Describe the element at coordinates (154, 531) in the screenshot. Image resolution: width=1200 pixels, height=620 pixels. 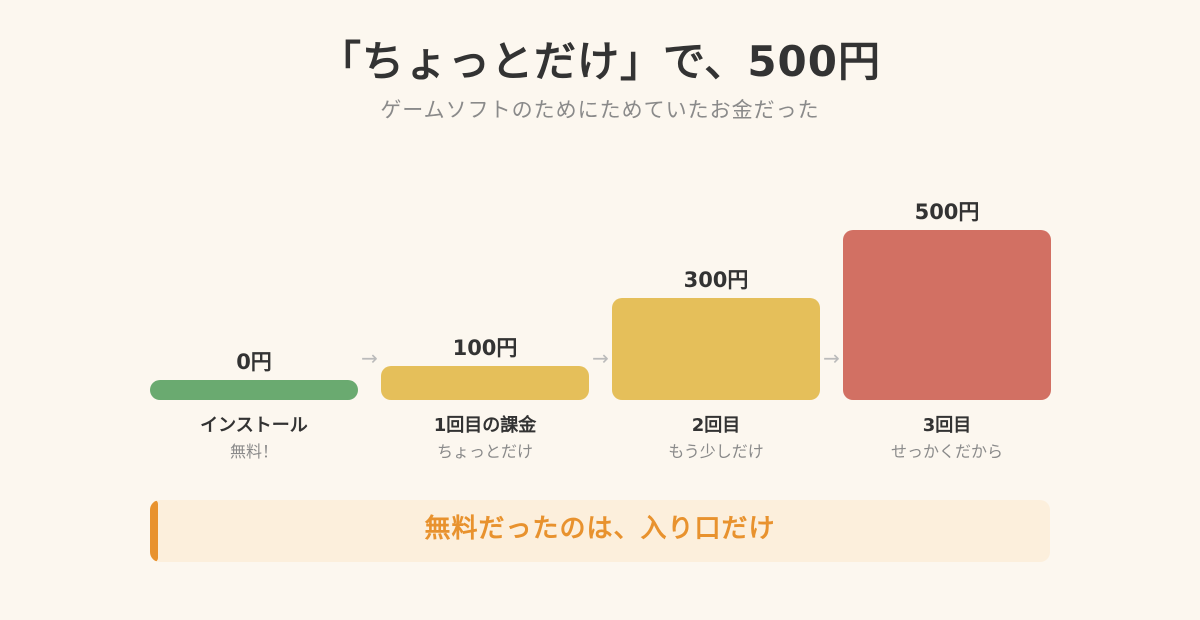
I see `callout-accent-bar` at that location.